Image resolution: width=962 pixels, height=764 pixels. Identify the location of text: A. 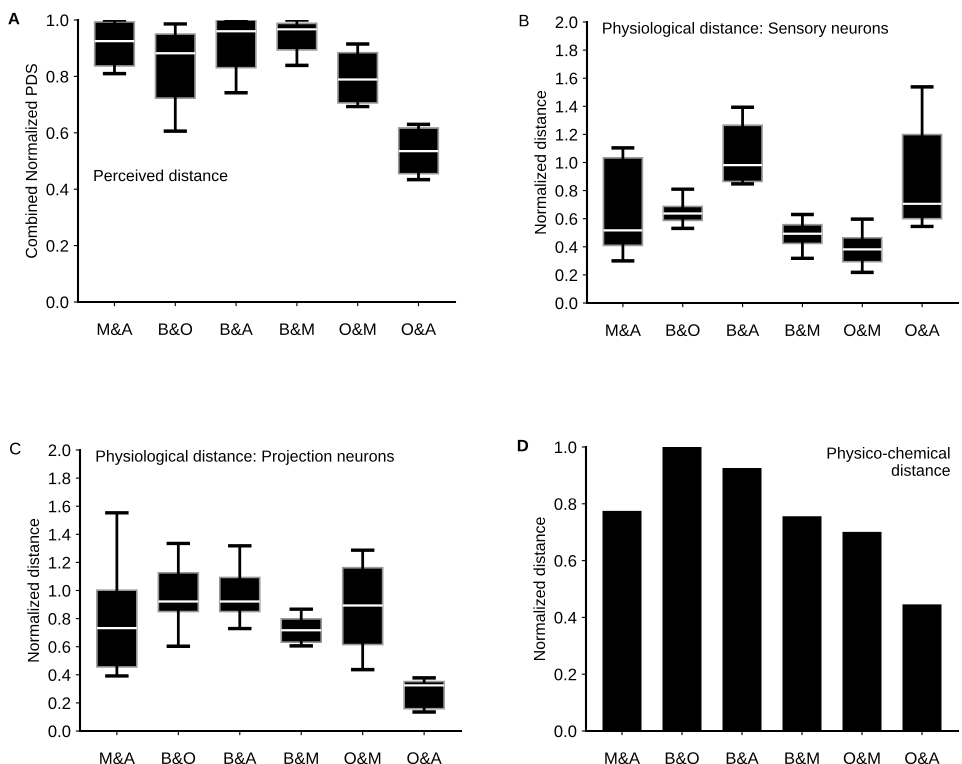
(14, 18).